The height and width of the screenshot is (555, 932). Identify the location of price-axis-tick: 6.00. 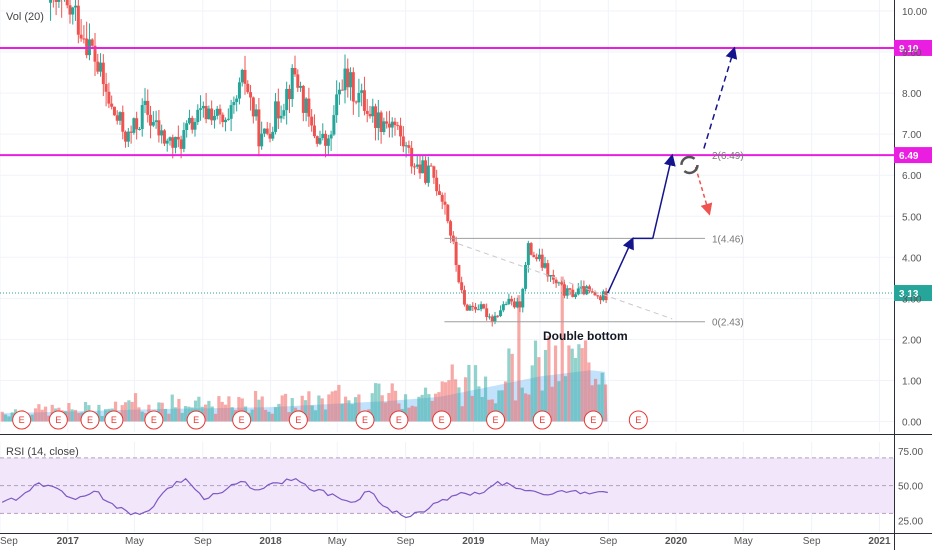
(912, 176).